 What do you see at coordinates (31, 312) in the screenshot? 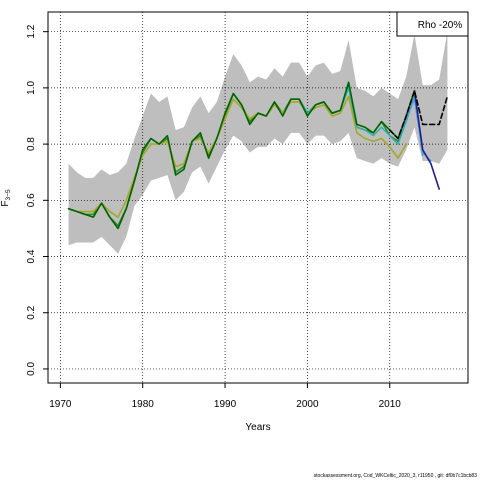
I see `y-tick-label: 0.2` at bounding box center [31, 312].